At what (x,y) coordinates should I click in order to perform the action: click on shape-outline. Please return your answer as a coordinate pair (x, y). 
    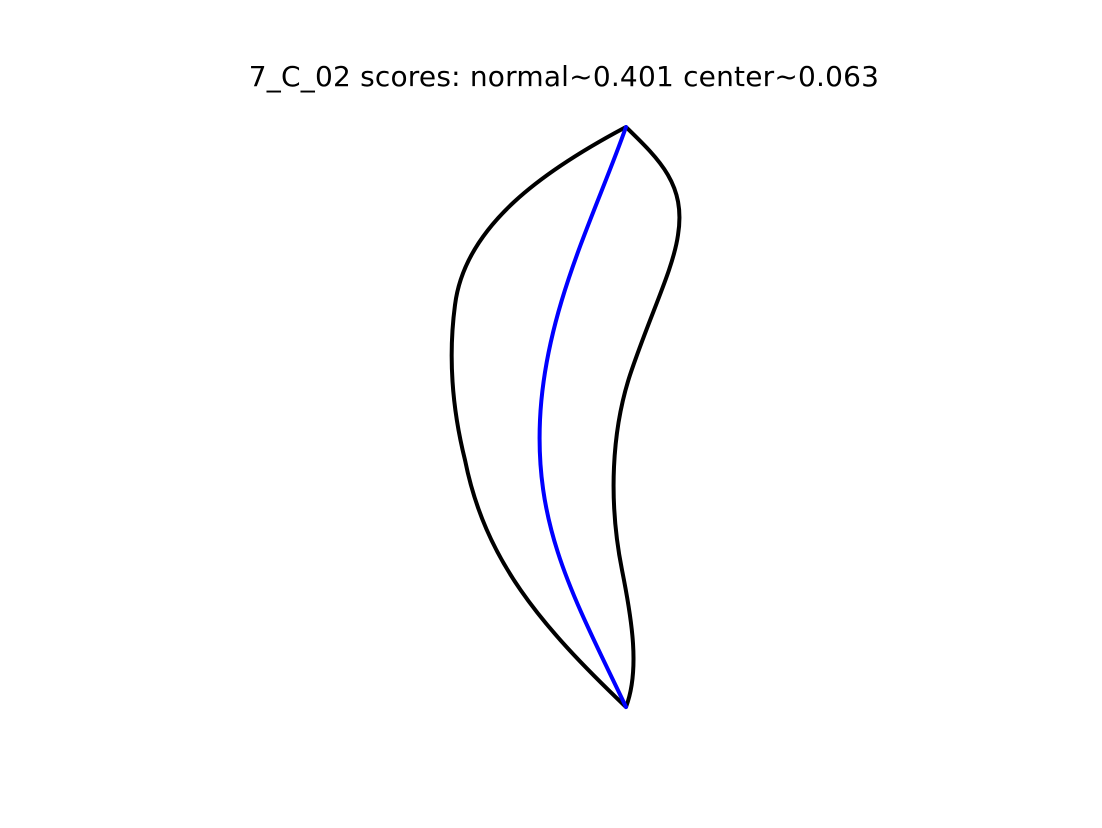
    Looking at the image, I should click on (565, 417).